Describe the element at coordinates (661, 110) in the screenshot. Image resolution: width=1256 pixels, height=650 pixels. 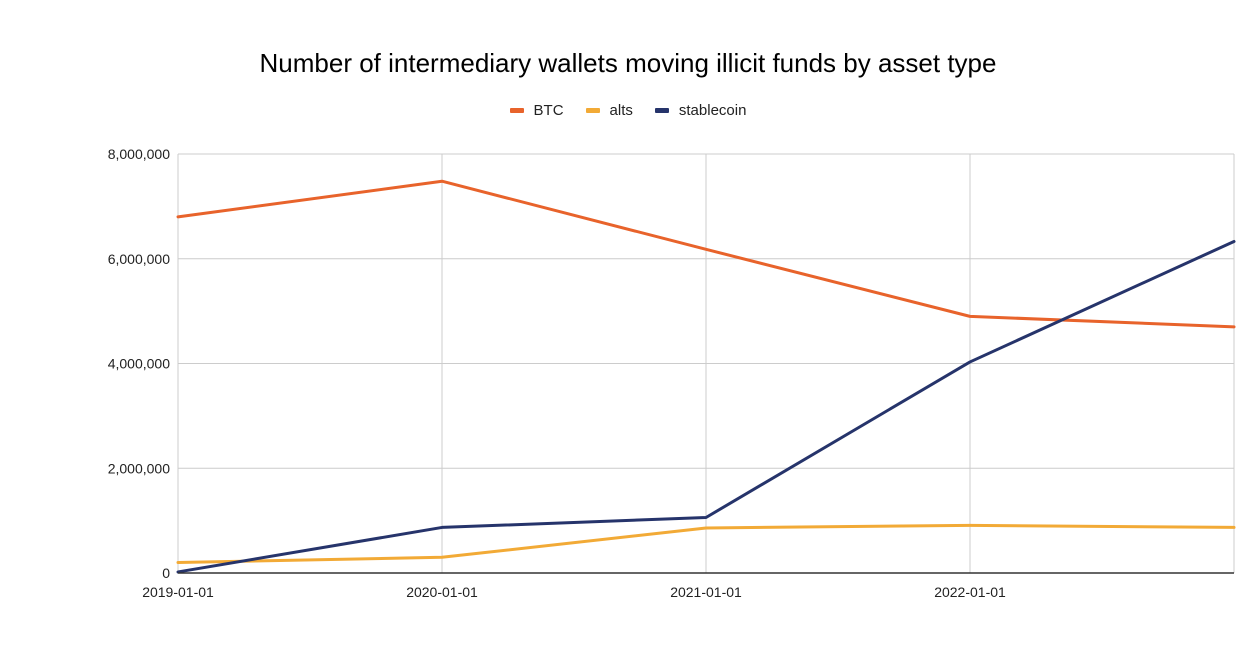
I see `legend-swatch-stablecoin` at that location.